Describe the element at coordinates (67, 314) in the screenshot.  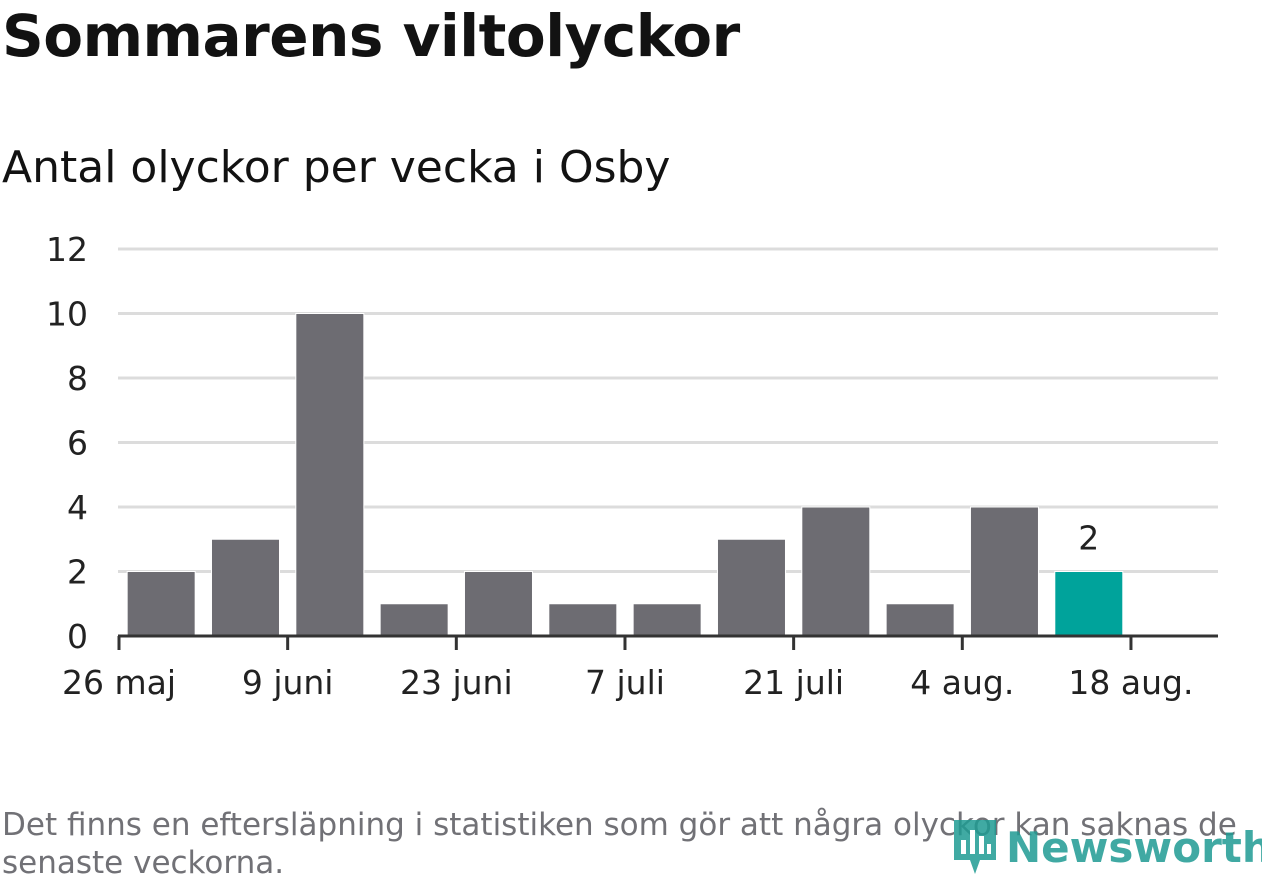
I see `y-tick-label: 10` at that location.